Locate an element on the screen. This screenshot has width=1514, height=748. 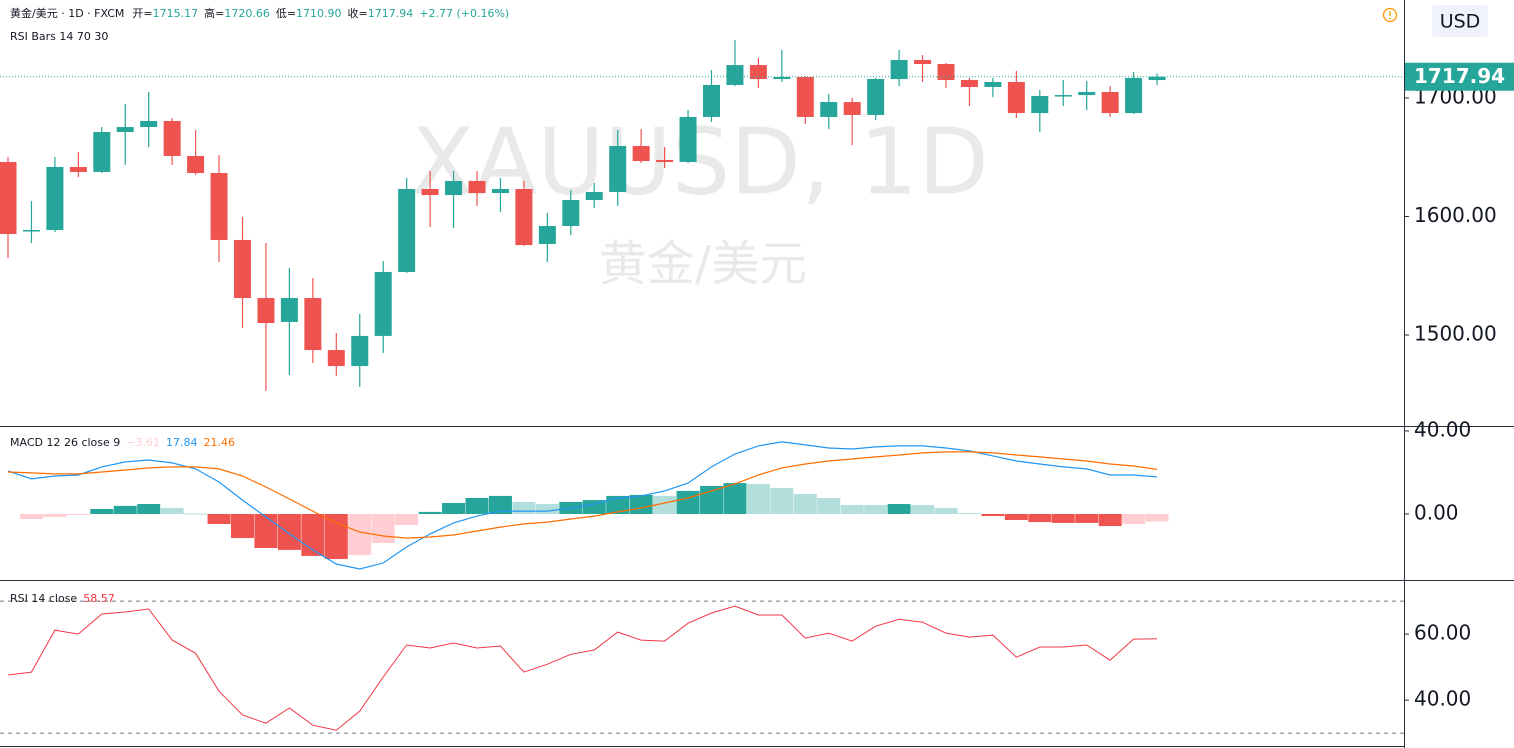
indicator-label: RSI Bars 14 70 30 is located at coordinates (59, 36).